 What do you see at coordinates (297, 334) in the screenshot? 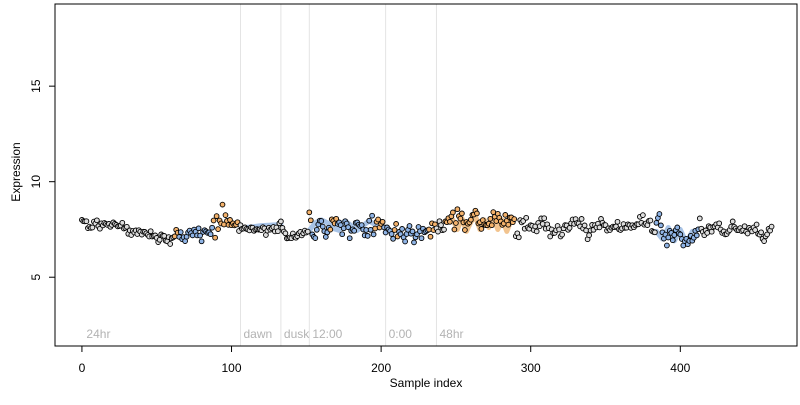
I see `annotation-label: dusk` at bounding box center [297, 334].